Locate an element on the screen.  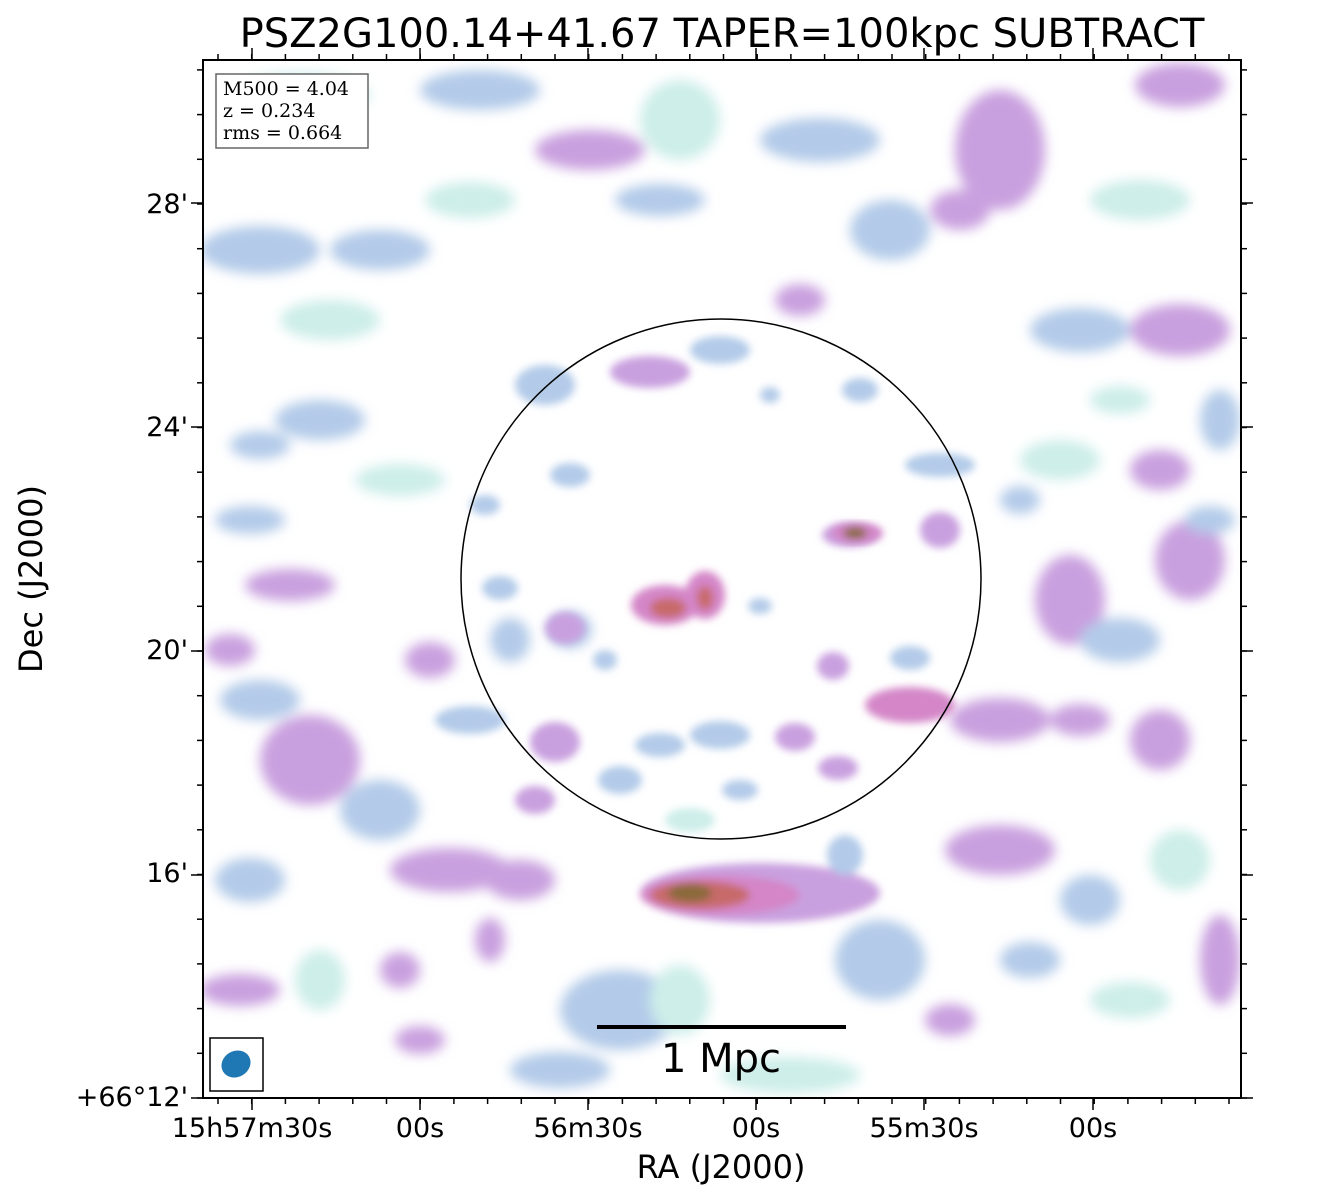
scale-bar-label: 1 Mpc is located at coordinates (721, 1059).